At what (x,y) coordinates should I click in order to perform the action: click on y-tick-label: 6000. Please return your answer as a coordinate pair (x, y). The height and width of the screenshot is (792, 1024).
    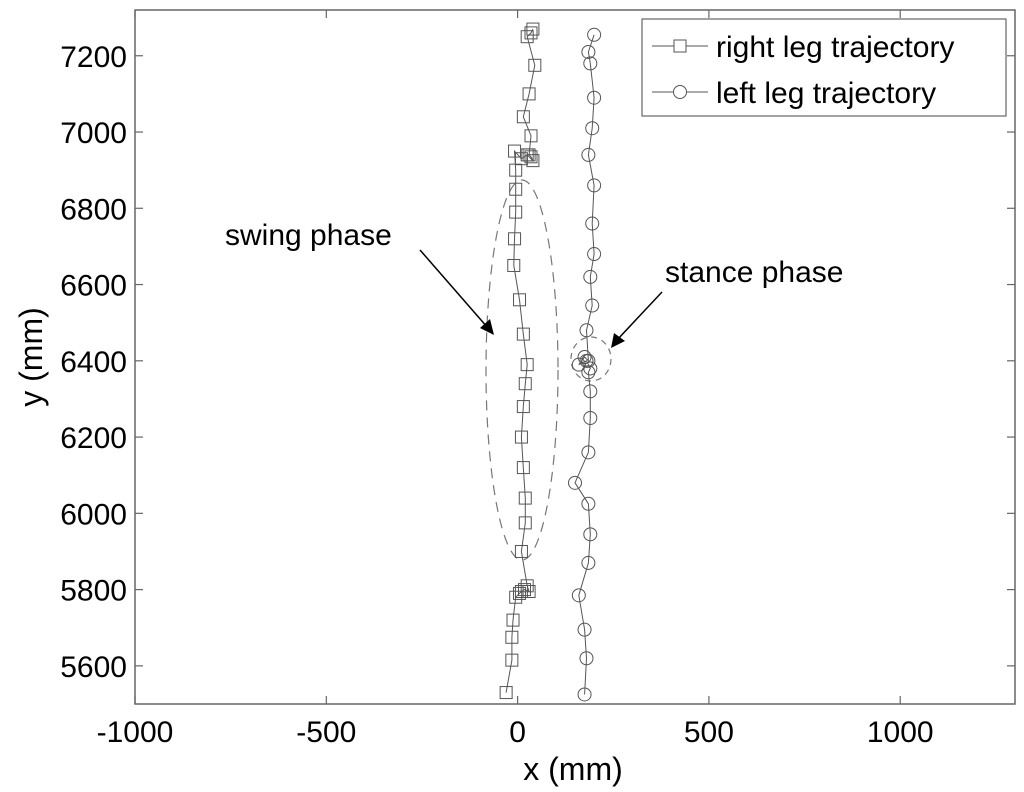
    Looking at the image, I should click on (93, 514).